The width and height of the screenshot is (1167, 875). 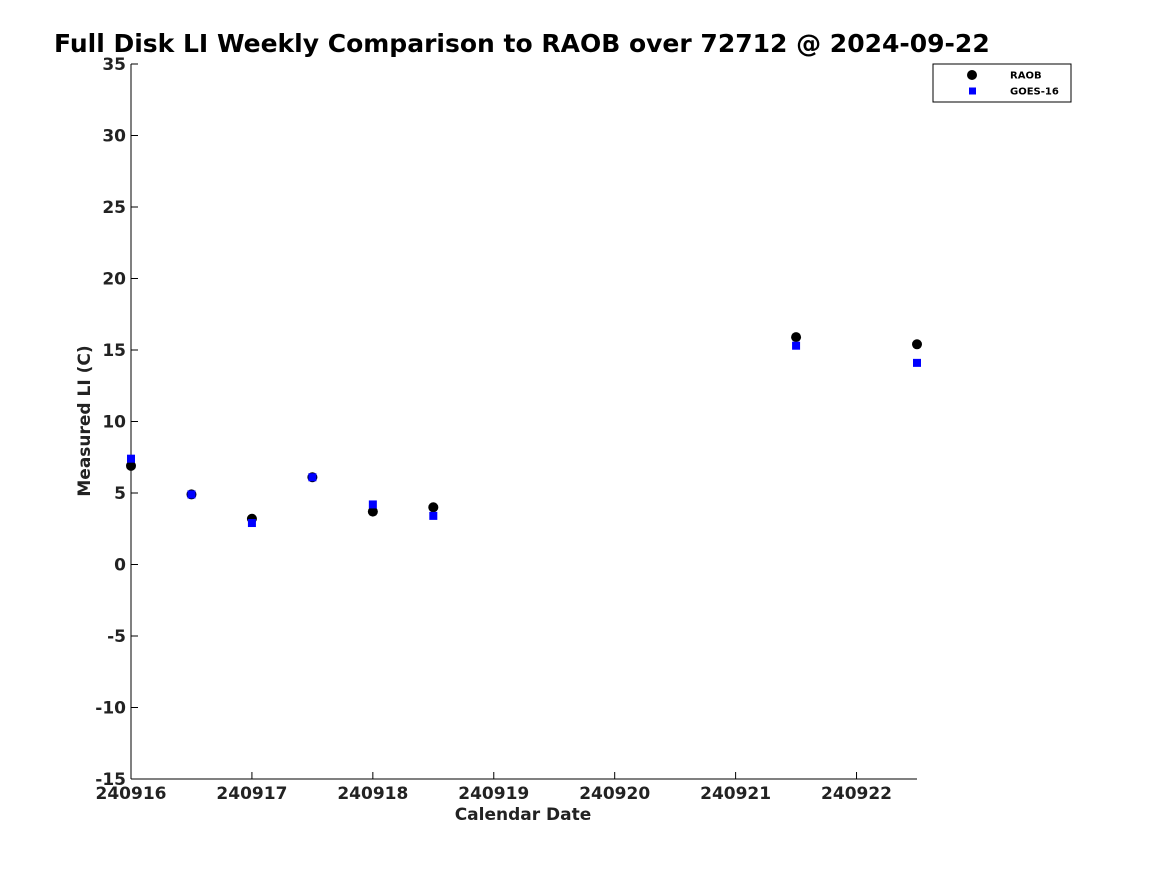 What do you see at coordinates (251, 794) in the screenshot?
I see `x-tick-label: 240917` at bounding box center [251, 794].